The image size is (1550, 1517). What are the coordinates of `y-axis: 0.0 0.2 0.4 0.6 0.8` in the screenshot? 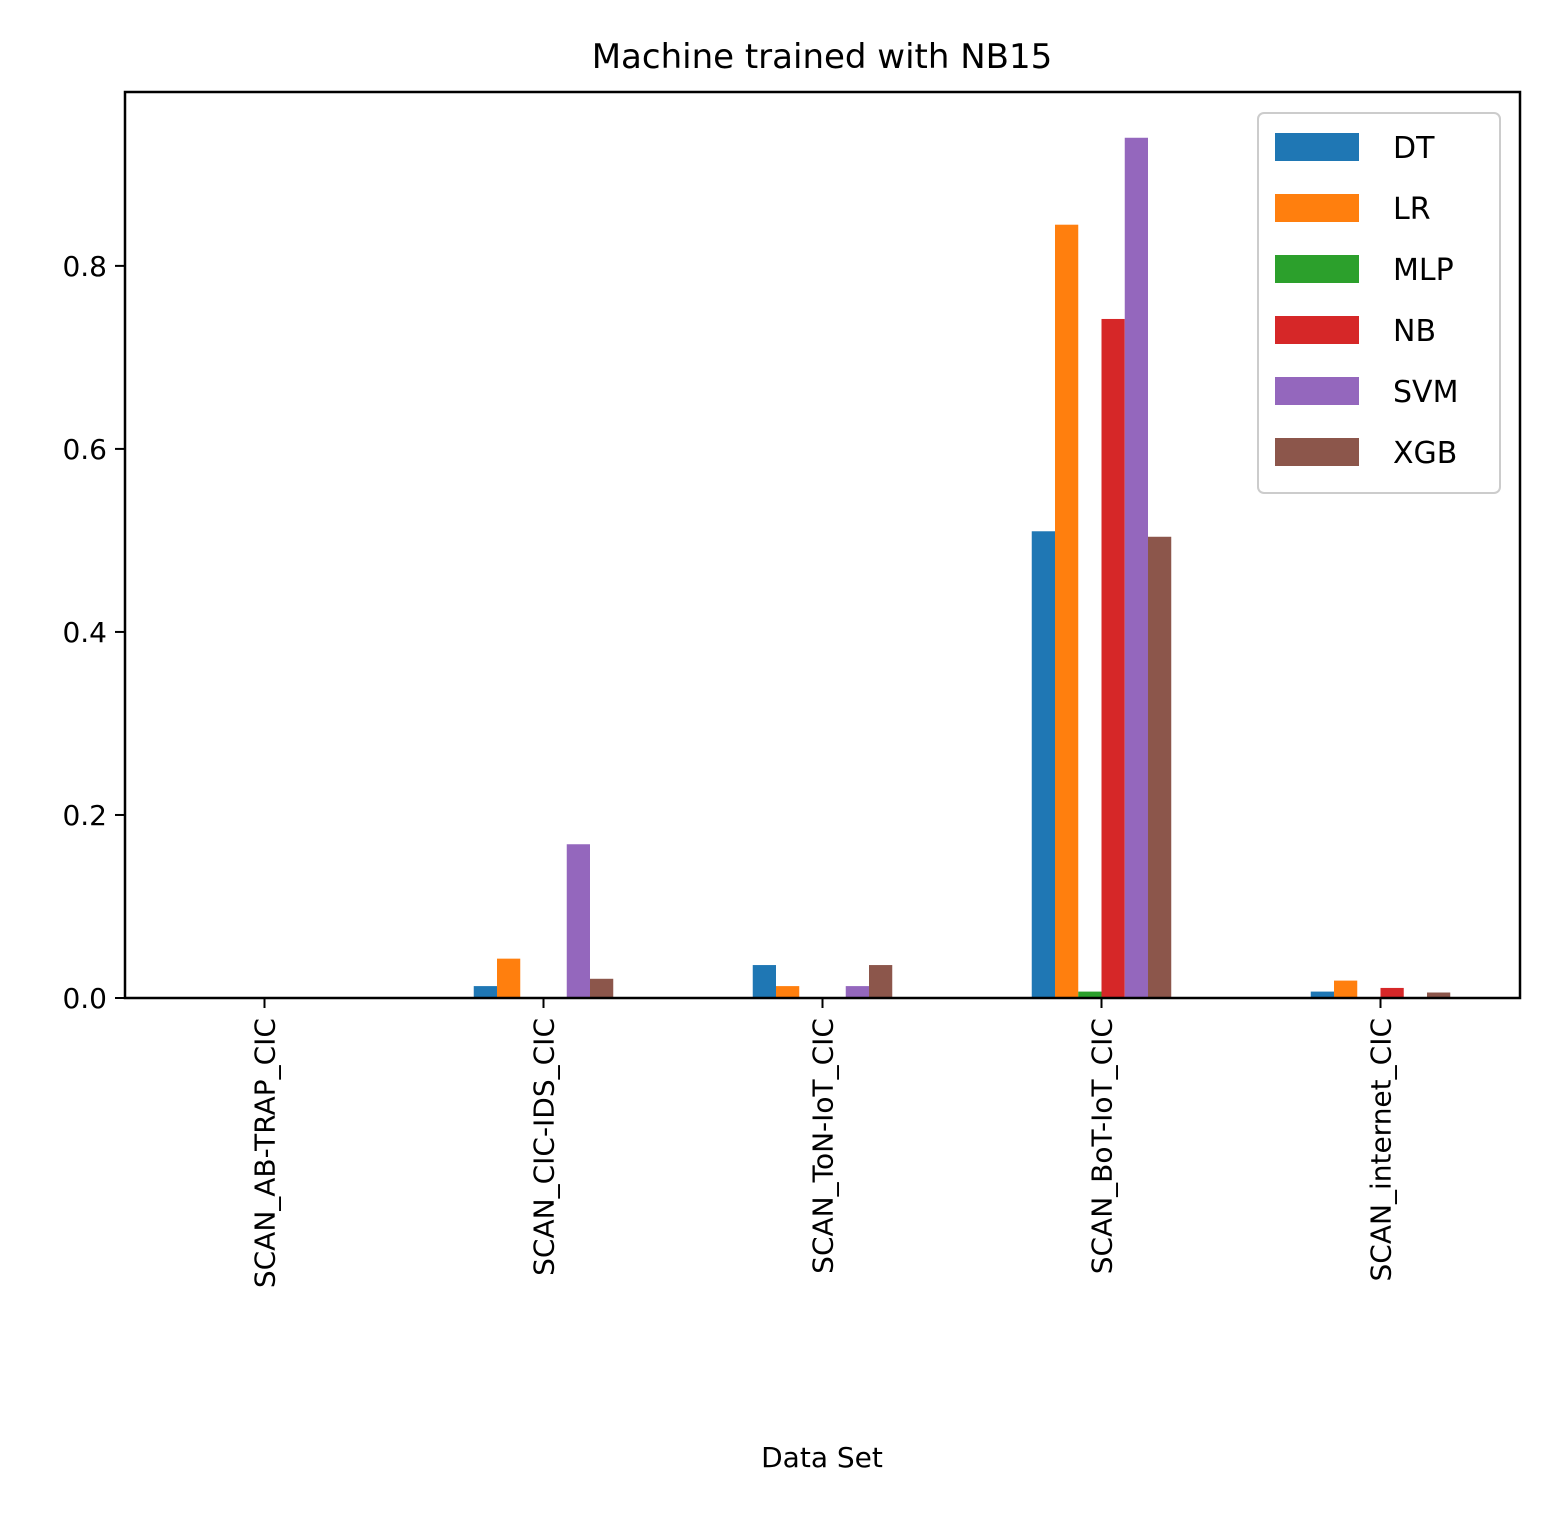 It's located at (93, 632).